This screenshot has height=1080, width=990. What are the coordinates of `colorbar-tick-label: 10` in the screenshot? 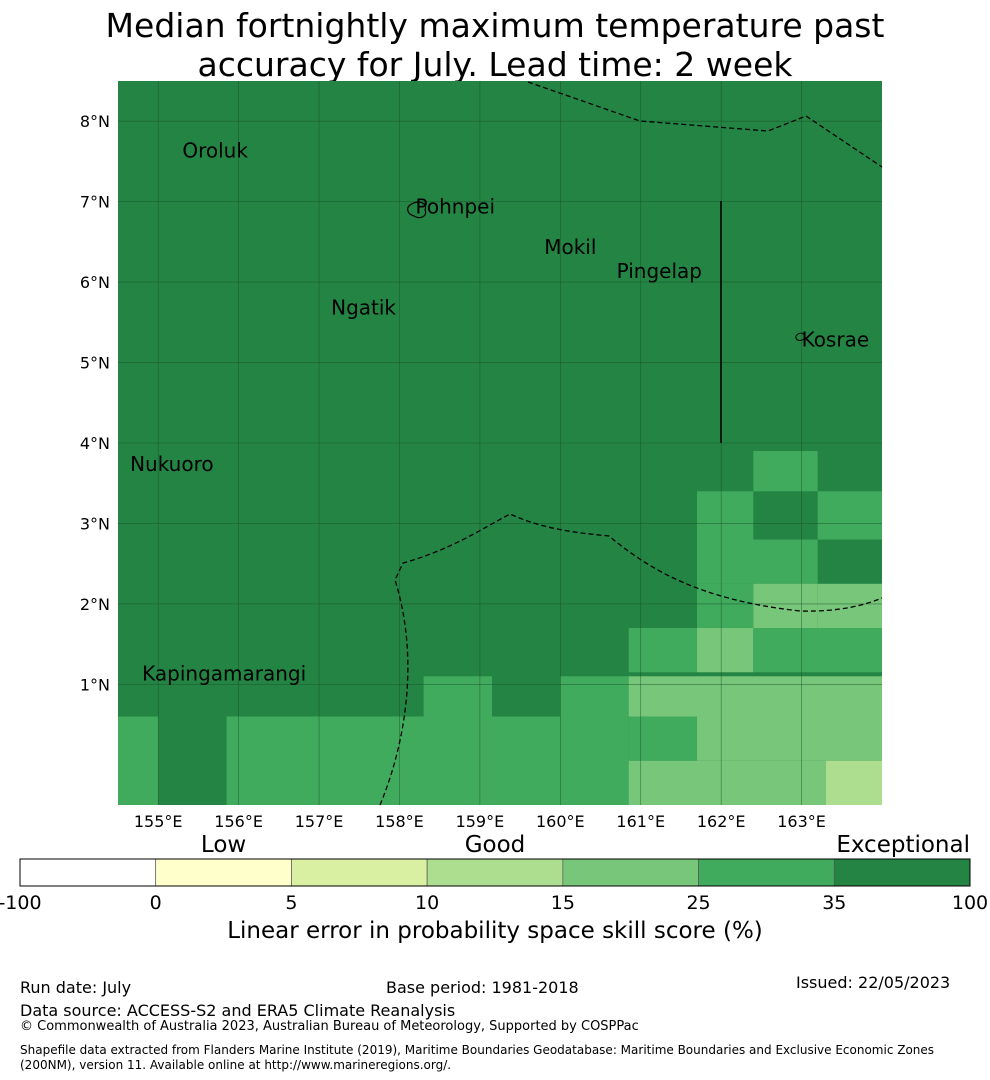 It's located at (427, 903).